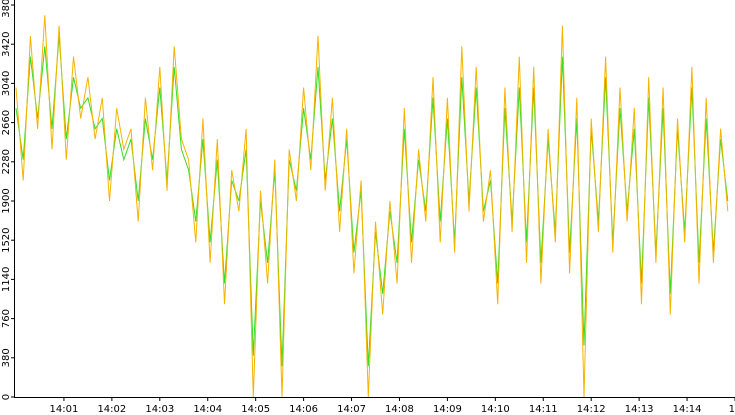 Image resolution: width=735 pixels, height=415 pixels. Describe the element at coordinates (6, 357) in the screenshot. I see `y-tick-label: 380` at that location.